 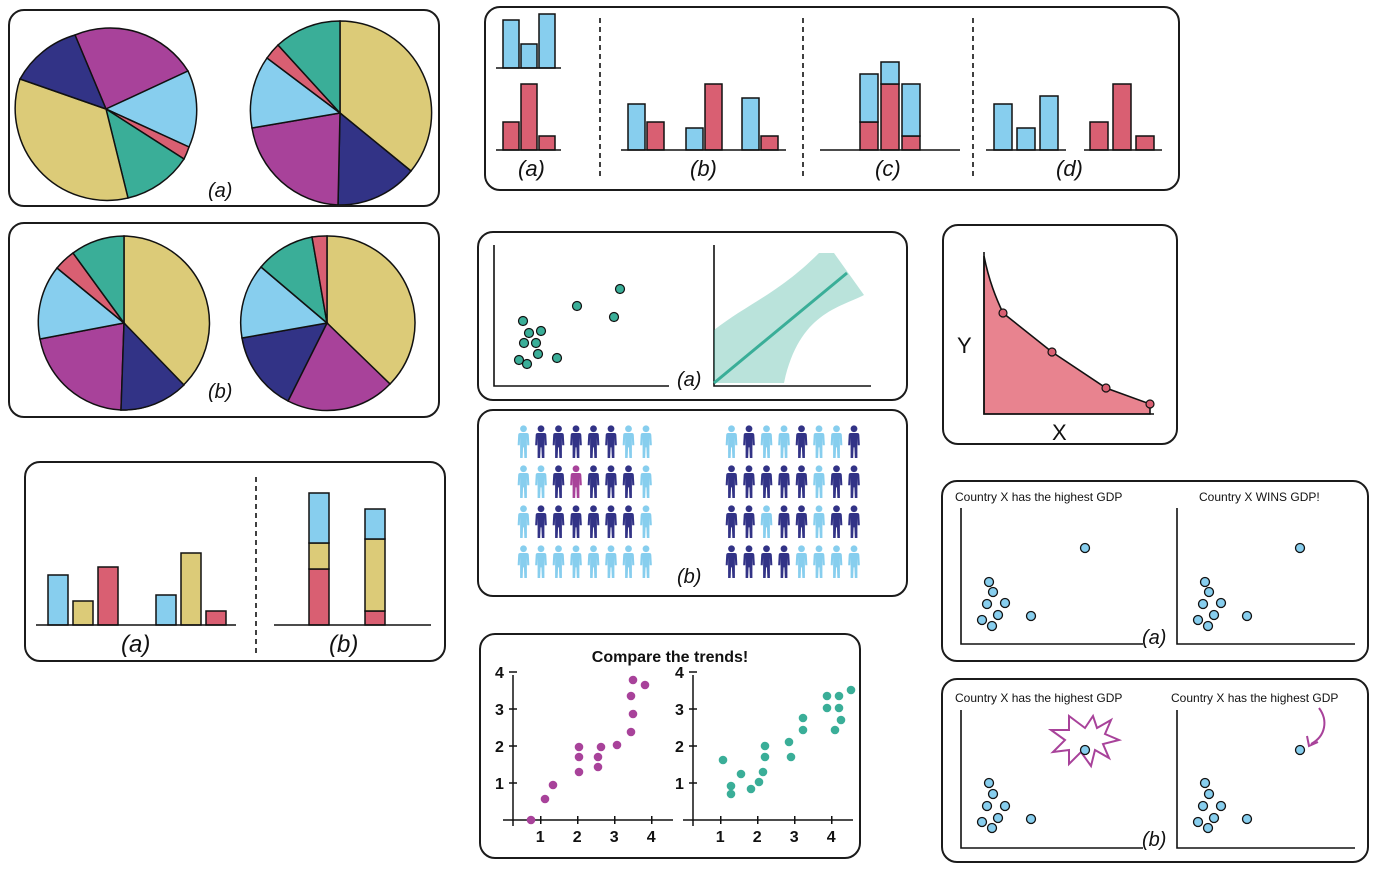 I want to click on right-title: Country X WINS GDP!, so click(x=1259, y=497).